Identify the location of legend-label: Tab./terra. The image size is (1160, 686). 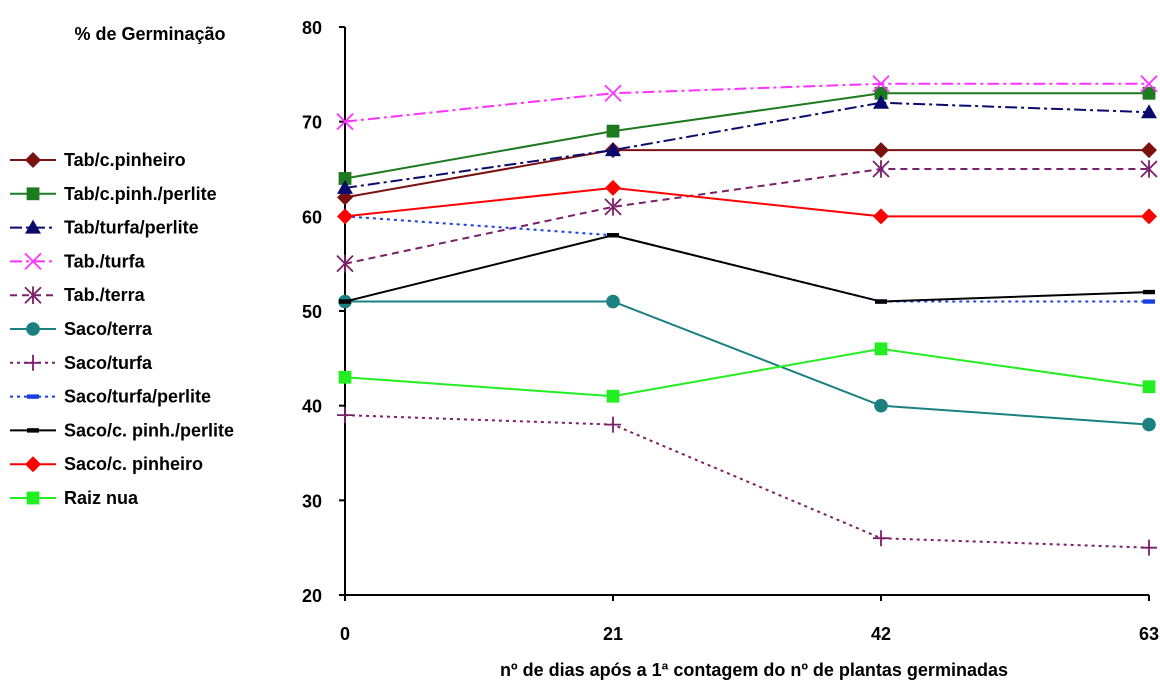
(105, 295).